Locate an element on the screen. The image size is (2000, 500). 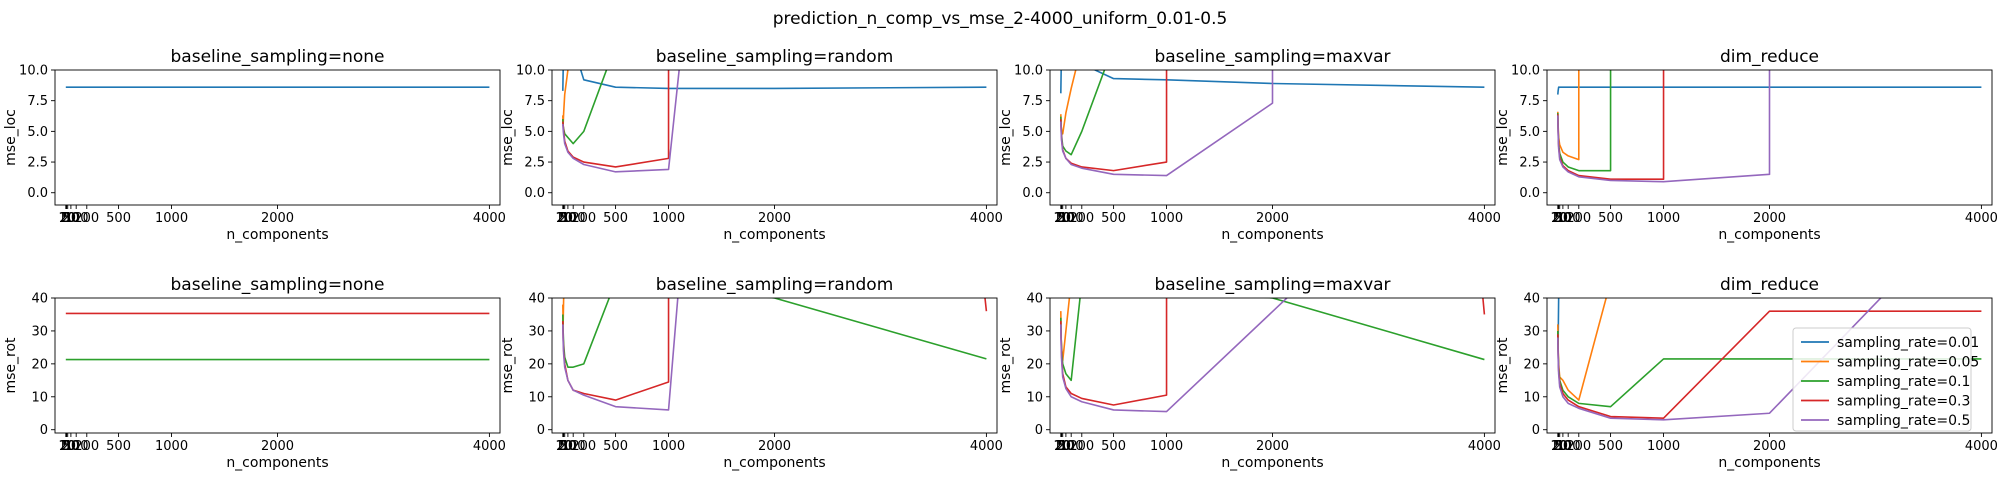
legend-entry: sampling_rate=0.5 is located at coordinates (1885, 421).